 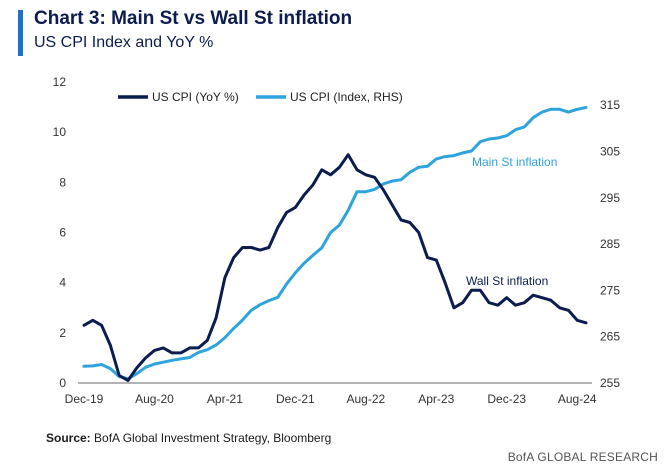 I want to click on x-axis-tick-label: Dec-21, so click(x=295, y=399).